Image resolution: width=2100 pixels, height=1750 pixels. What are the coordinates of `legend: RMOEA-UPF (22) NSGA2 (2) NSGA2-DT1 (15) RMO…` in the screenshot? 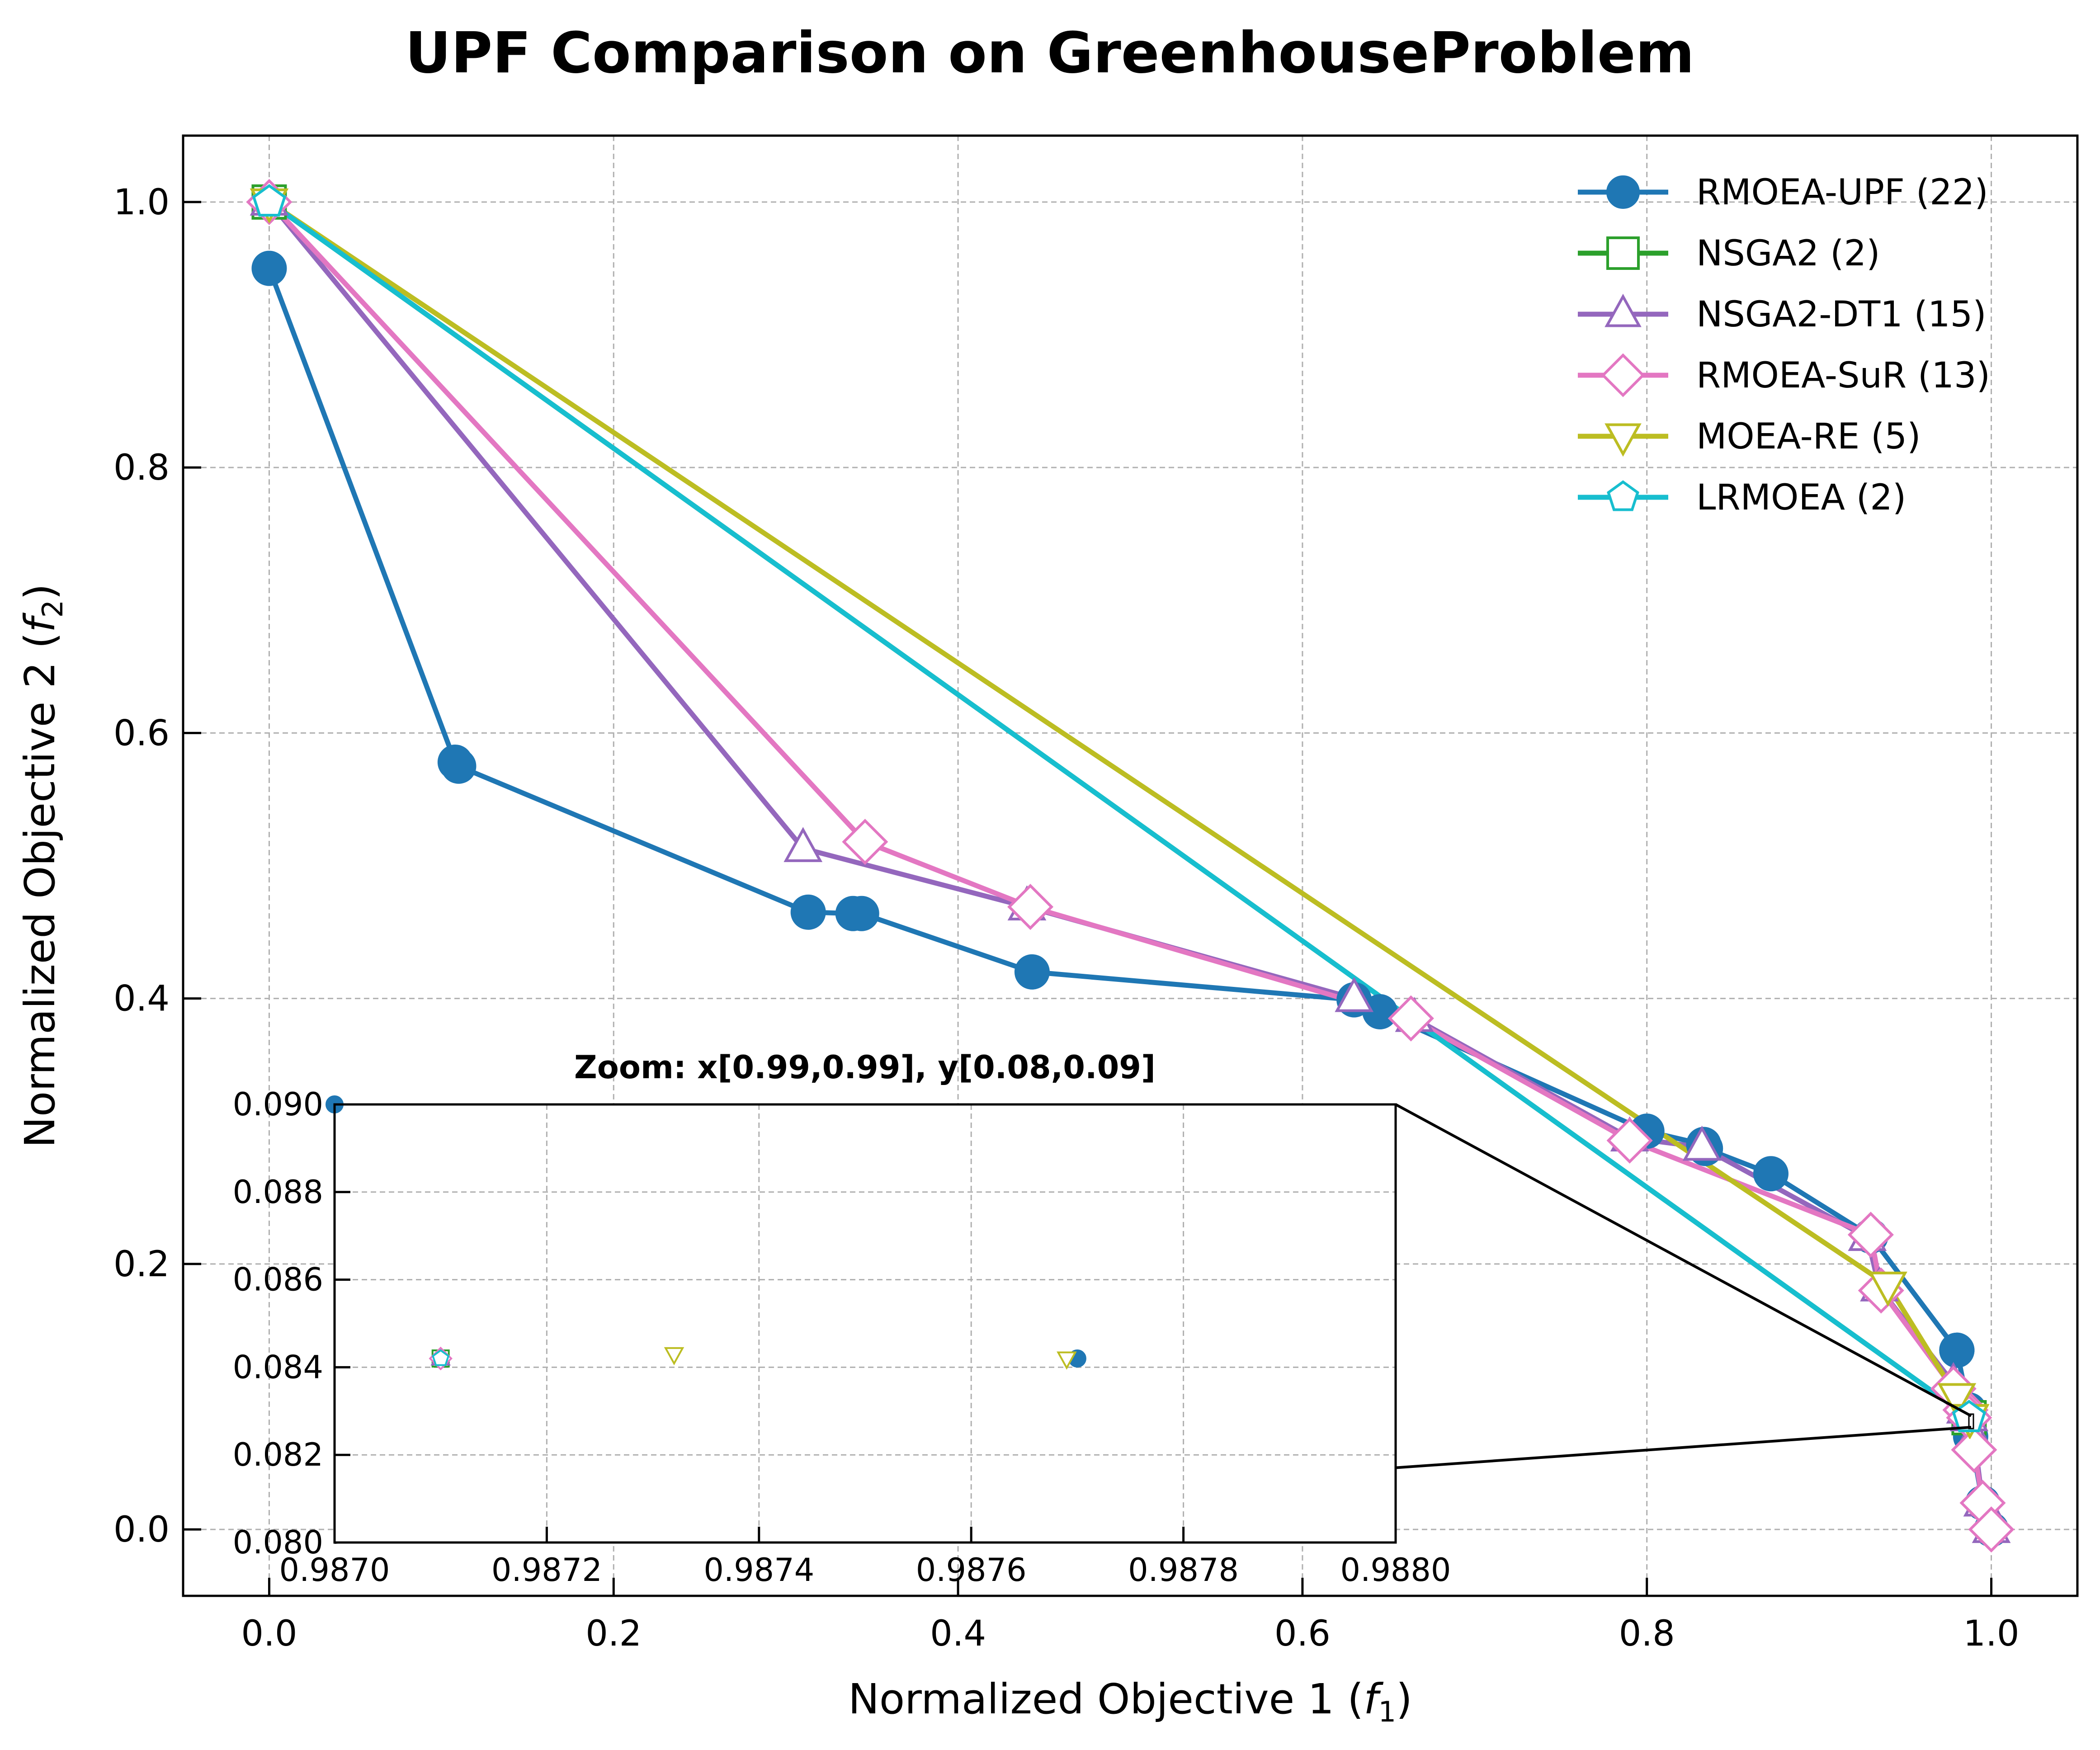 It's located at (1784, 345).